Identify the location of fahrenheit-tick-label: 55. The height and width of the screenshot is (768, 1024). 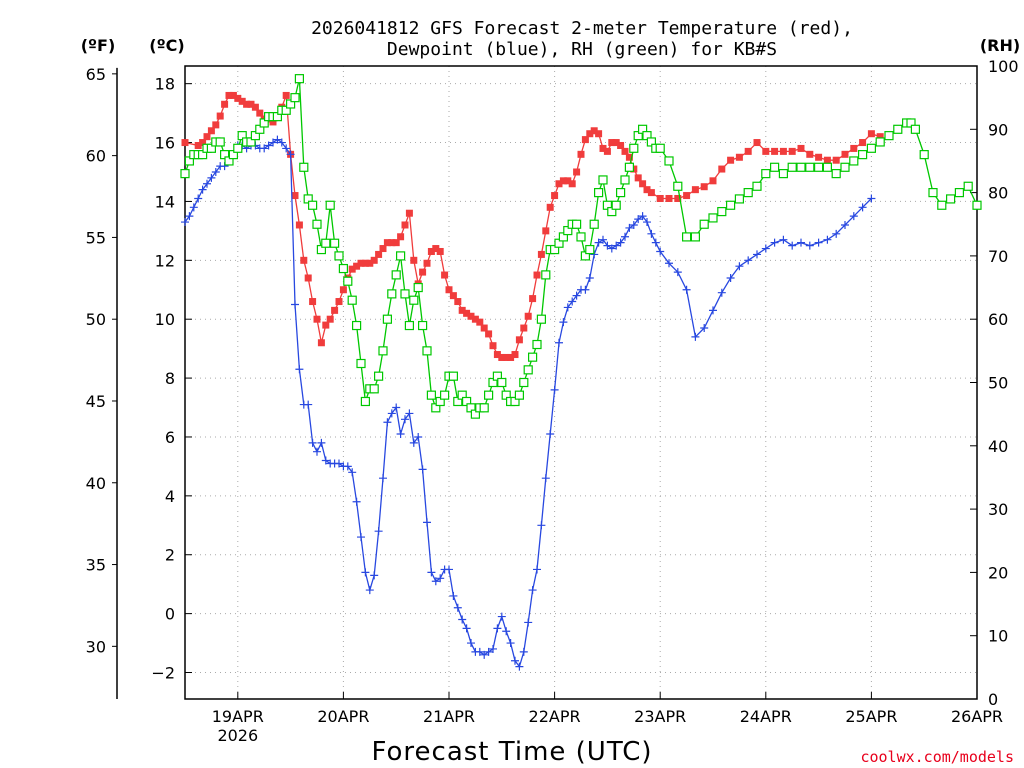
(96, 237).